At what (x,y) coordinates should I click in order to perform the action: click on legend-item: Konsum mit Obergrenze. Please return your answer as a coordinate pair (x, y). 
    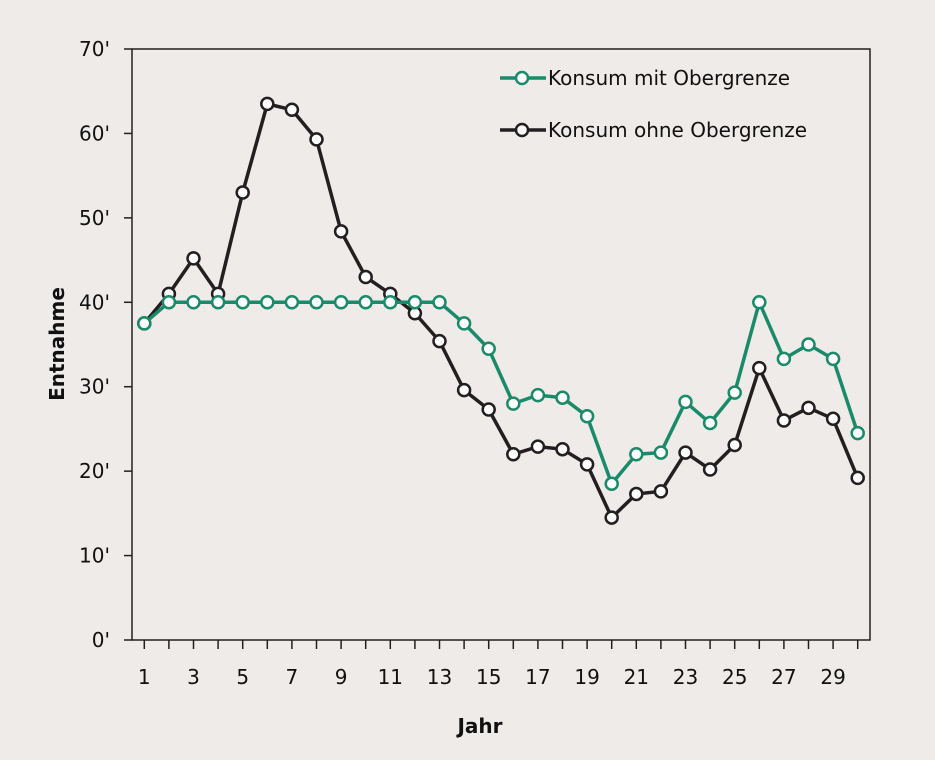
    Looking at the image, I should click on (645, 78).